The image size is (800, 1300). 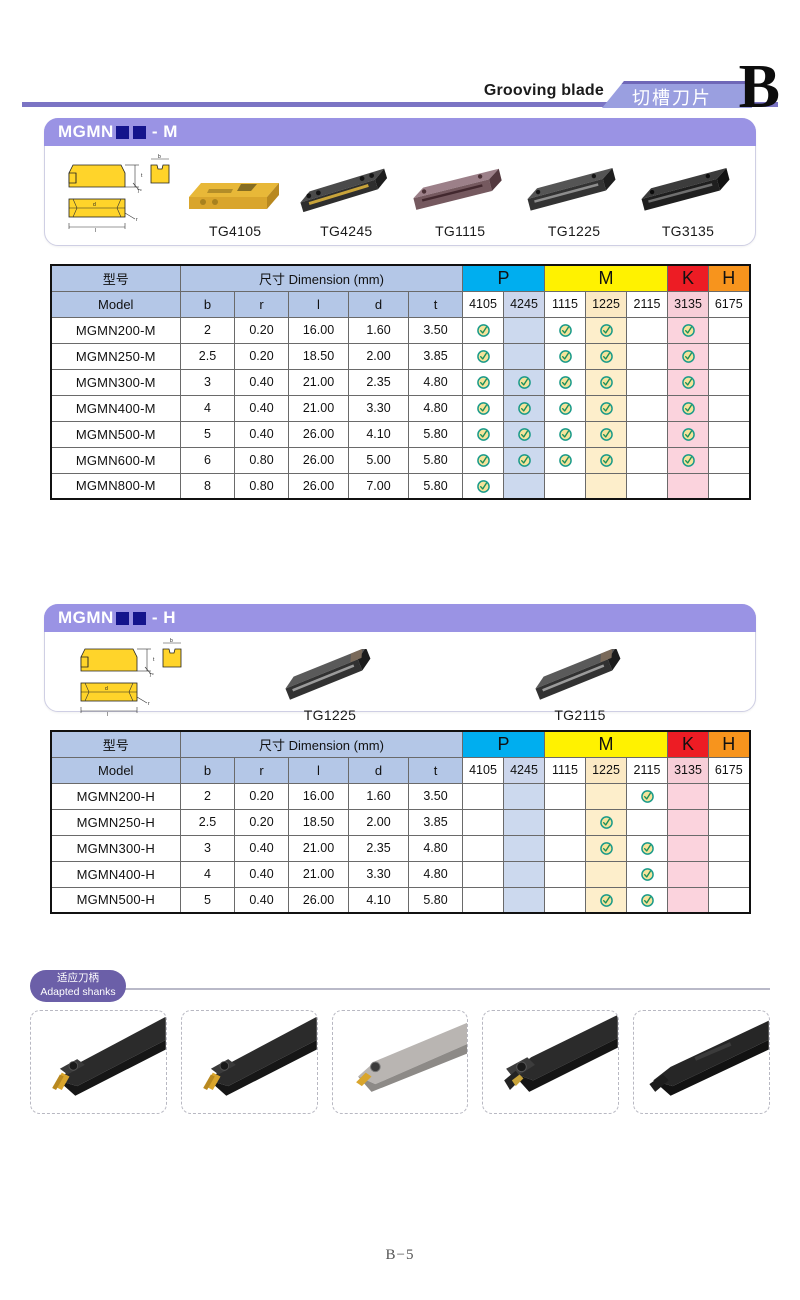 I want to click on shank-card: MGEHR/L, so click(x=98, y=1062).